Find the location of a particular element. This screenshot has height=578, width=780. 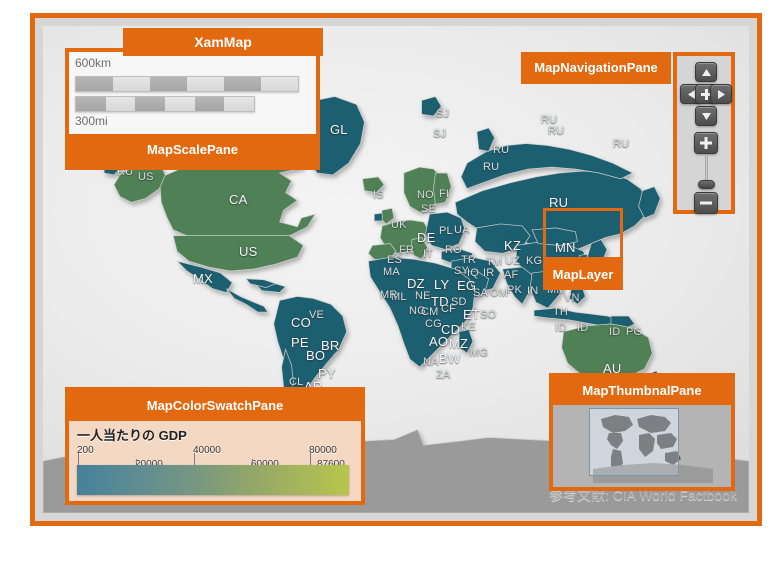

map-scale-pane-tag: MapScalePane is located at coordinates (192, 150).